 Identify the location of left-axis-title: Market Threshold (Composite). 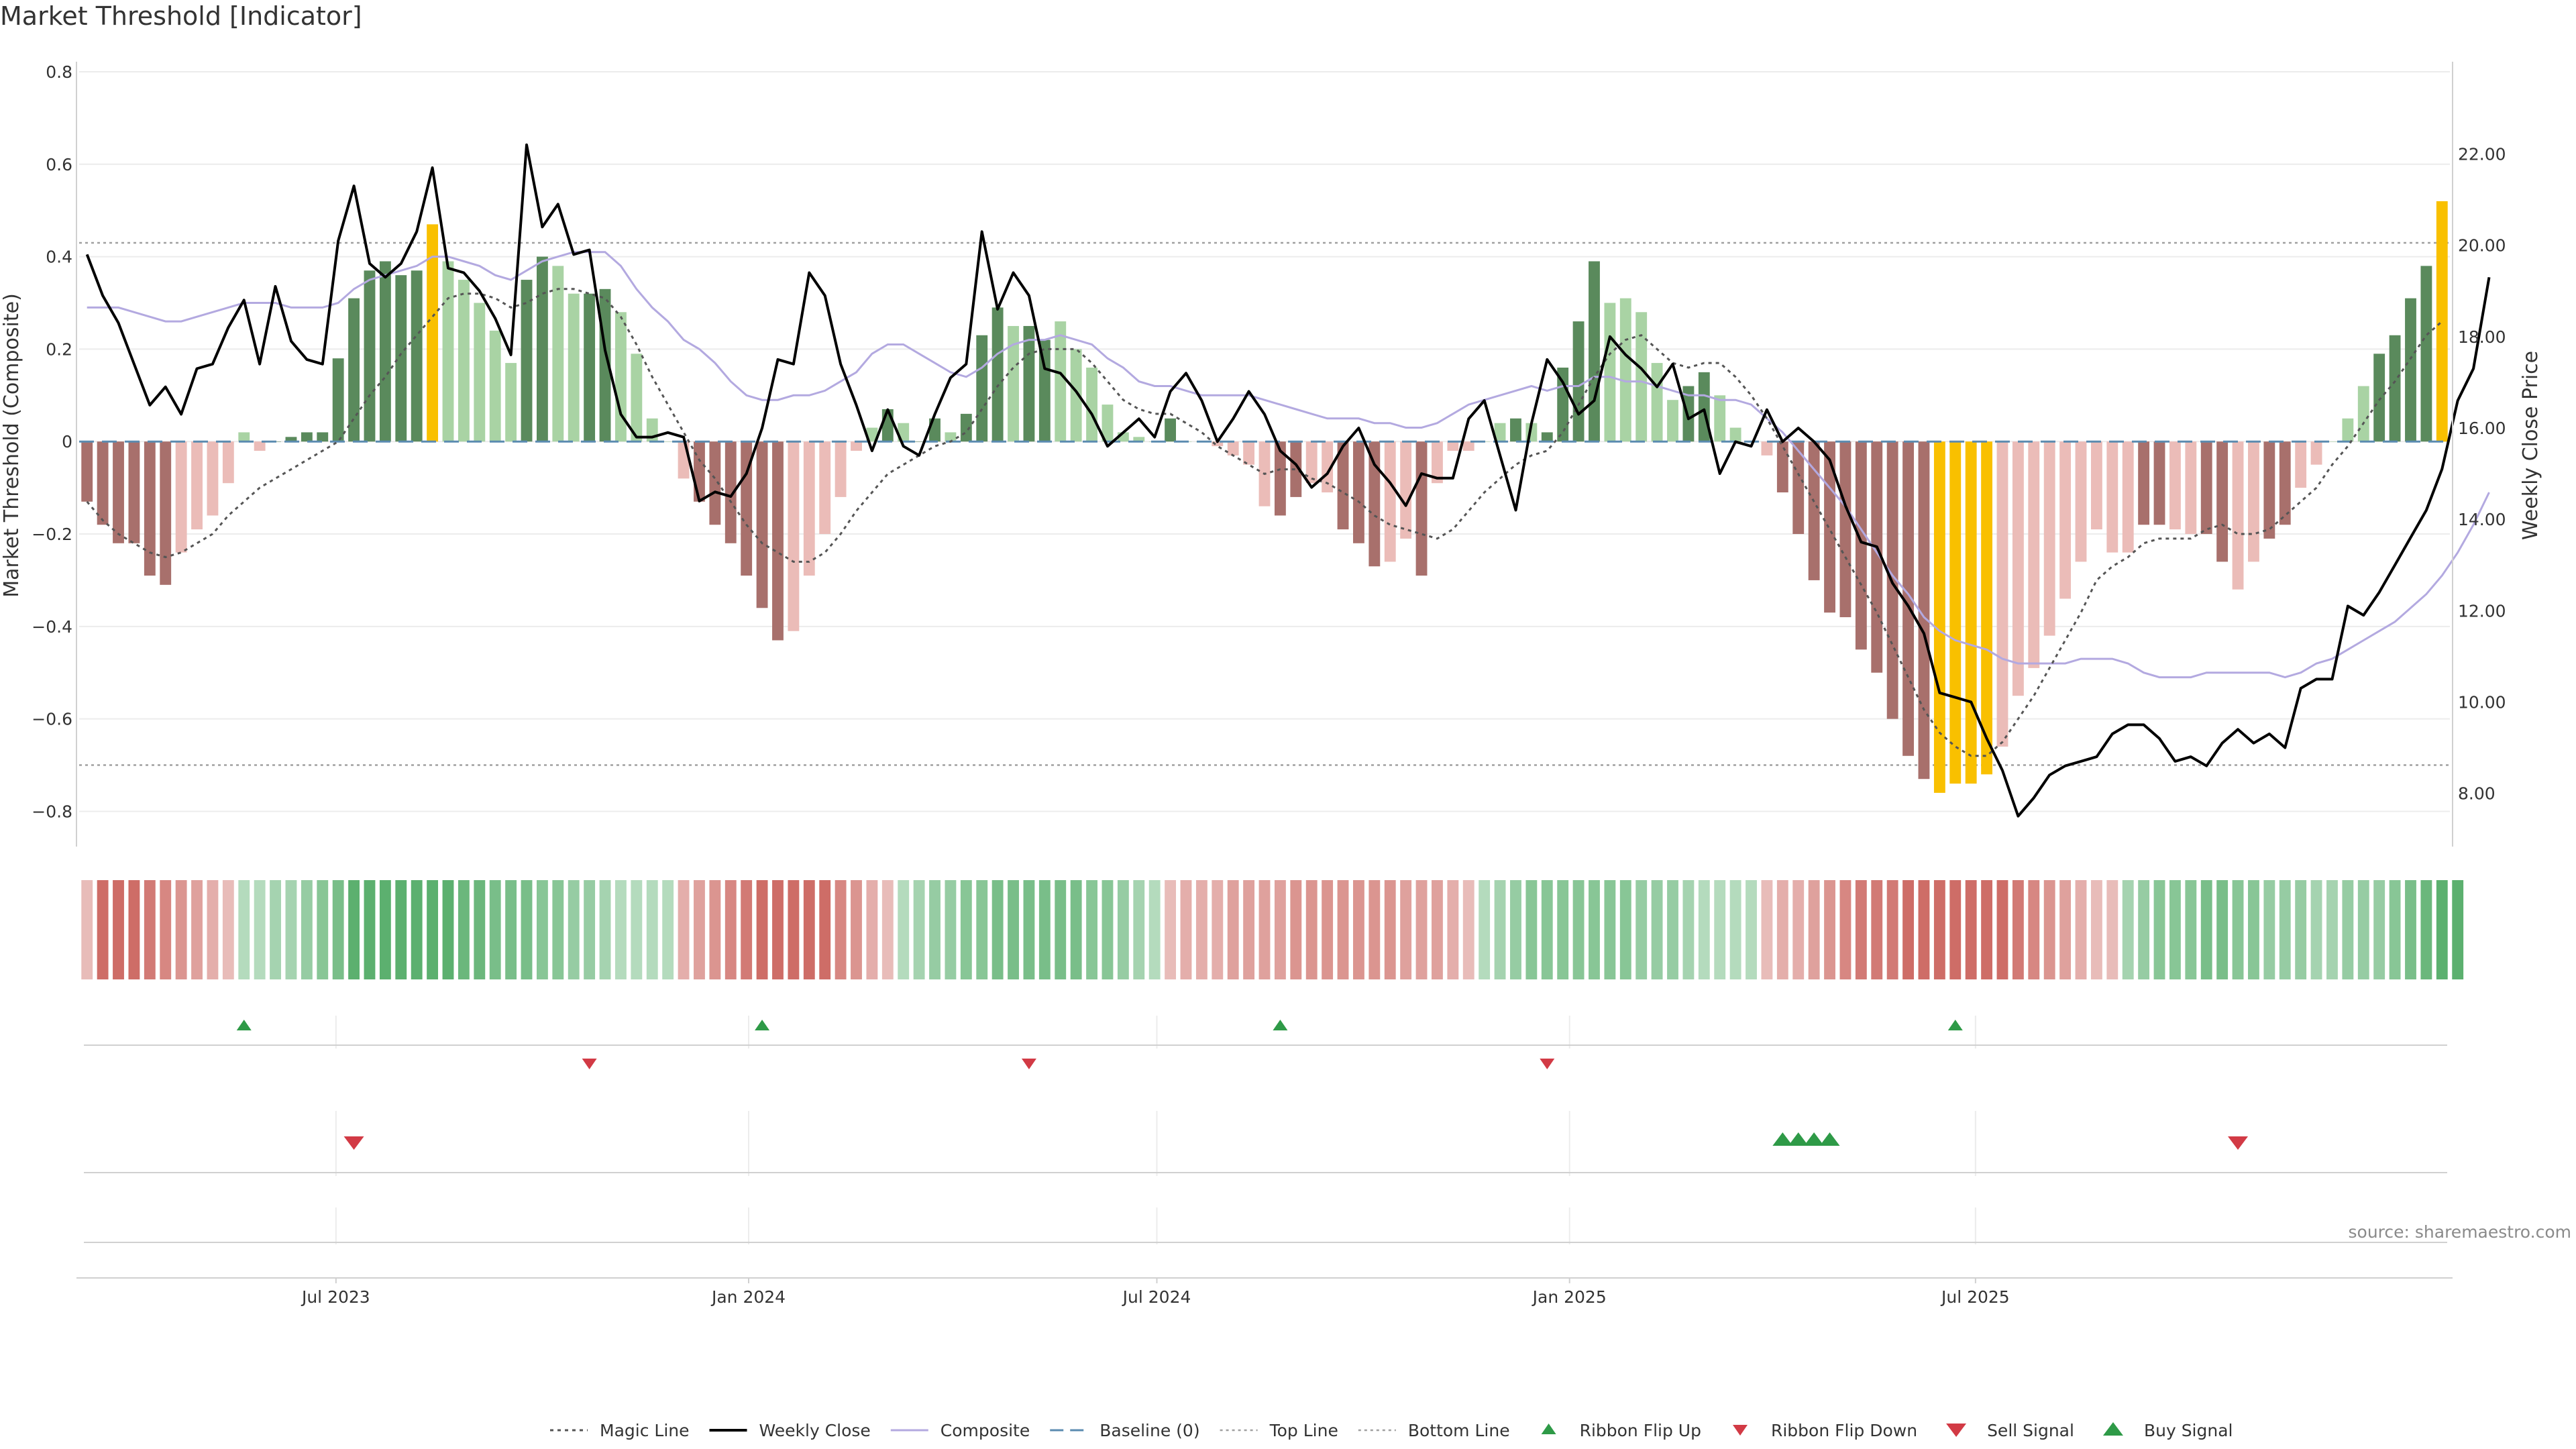
(11, 445).